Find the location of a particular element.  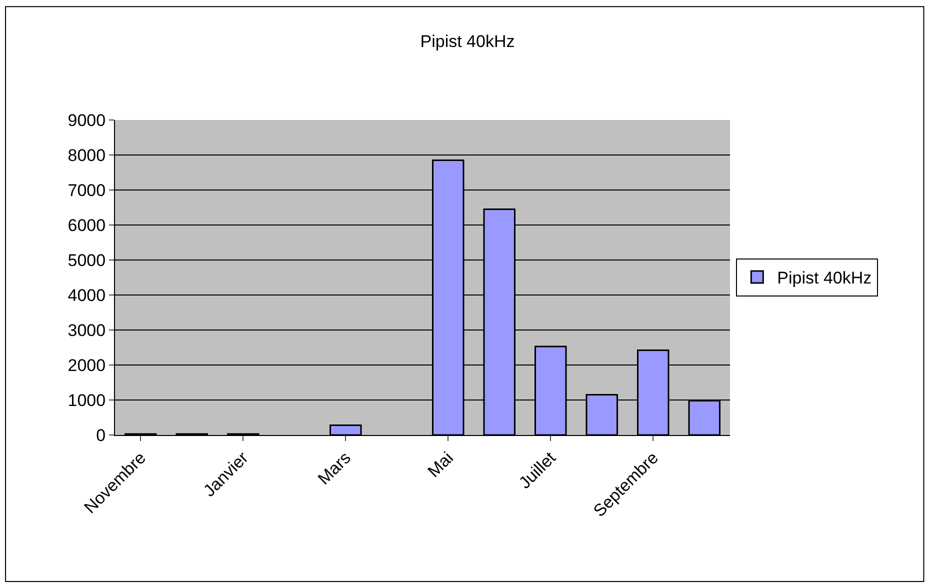

y-tick-label: 9000 is located at coordinates (87, 120).